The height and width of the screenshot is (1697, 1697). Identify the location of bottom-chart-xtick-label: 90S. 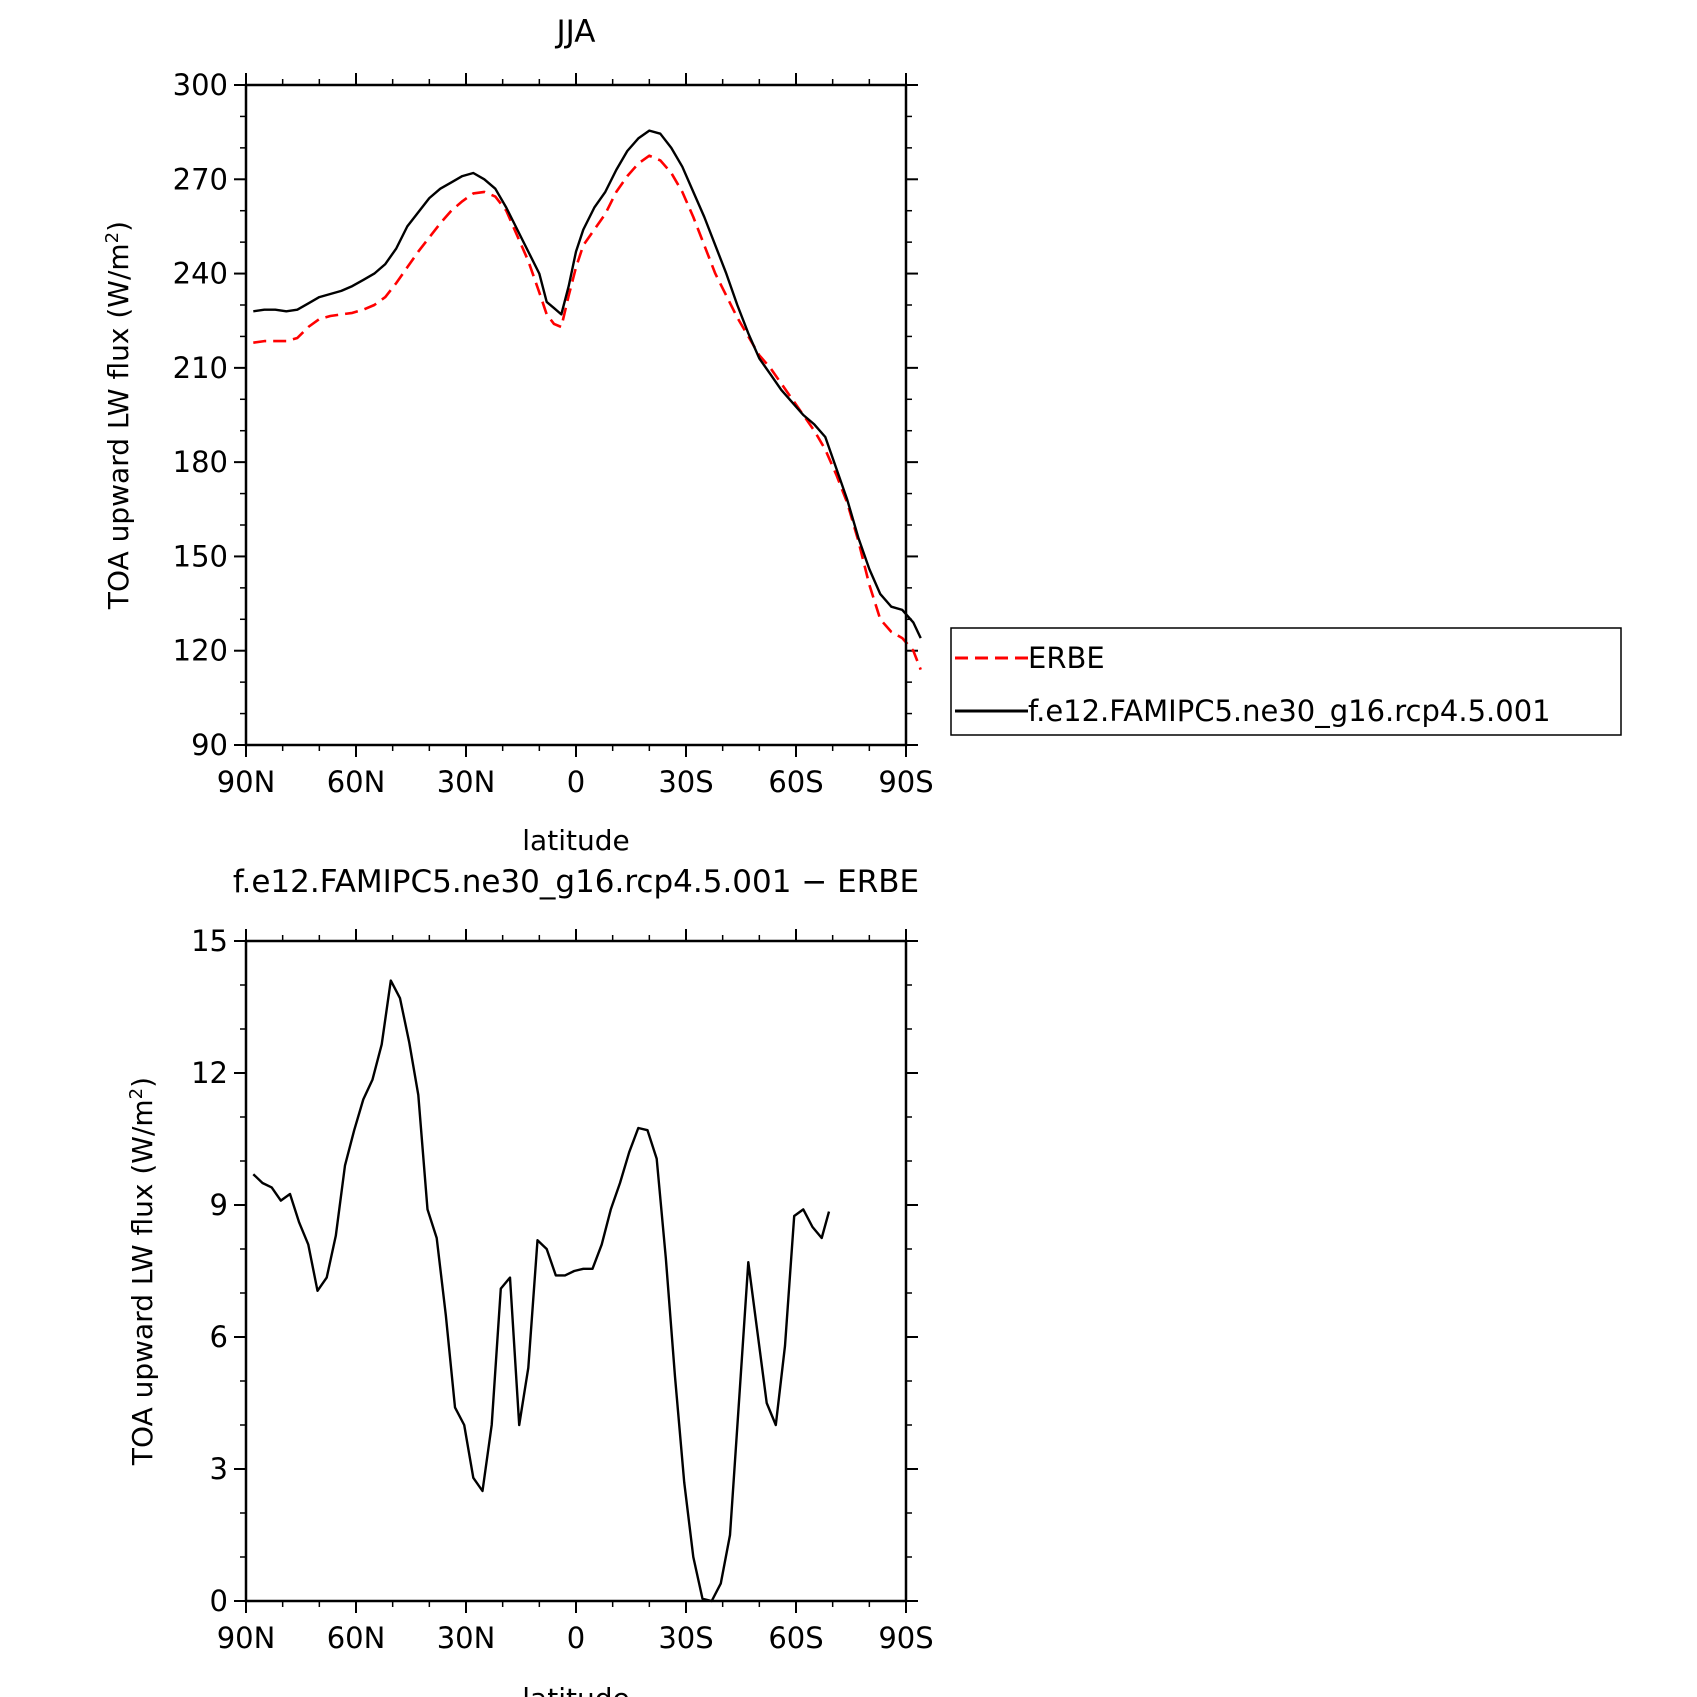
(905, 1638).